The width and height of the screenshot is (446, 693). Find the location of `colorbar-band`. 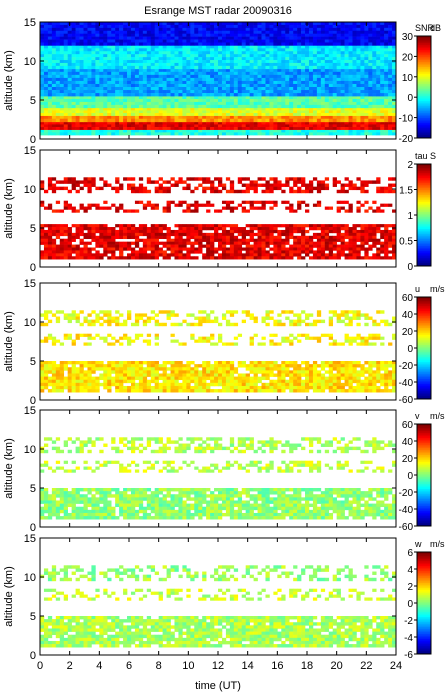

colorbar-band is located at coordinates (424, 71).